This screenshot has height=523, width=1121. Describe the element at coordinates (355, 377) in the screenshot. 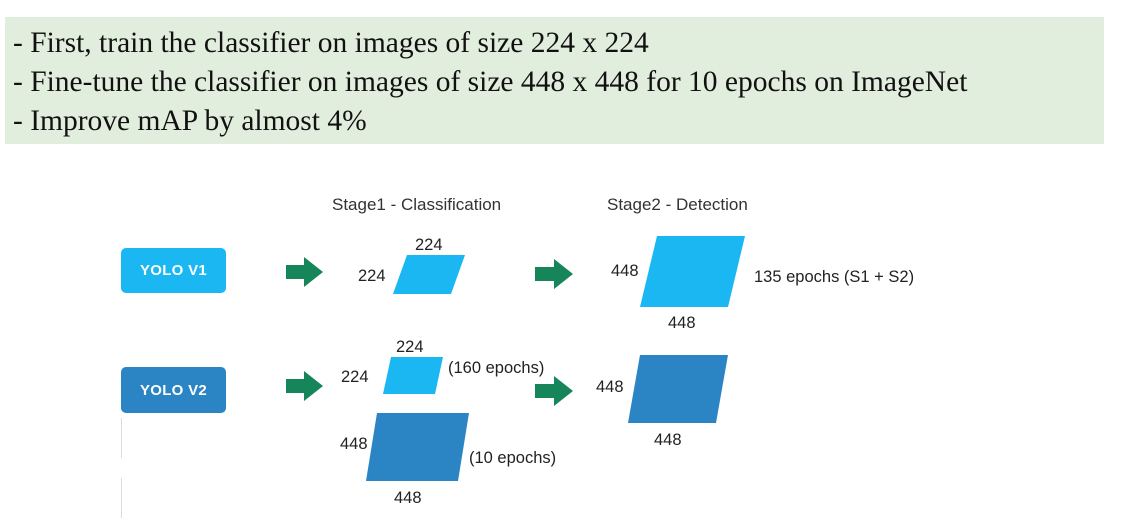

I see `v2-s1a-left-size: 224` at that location.